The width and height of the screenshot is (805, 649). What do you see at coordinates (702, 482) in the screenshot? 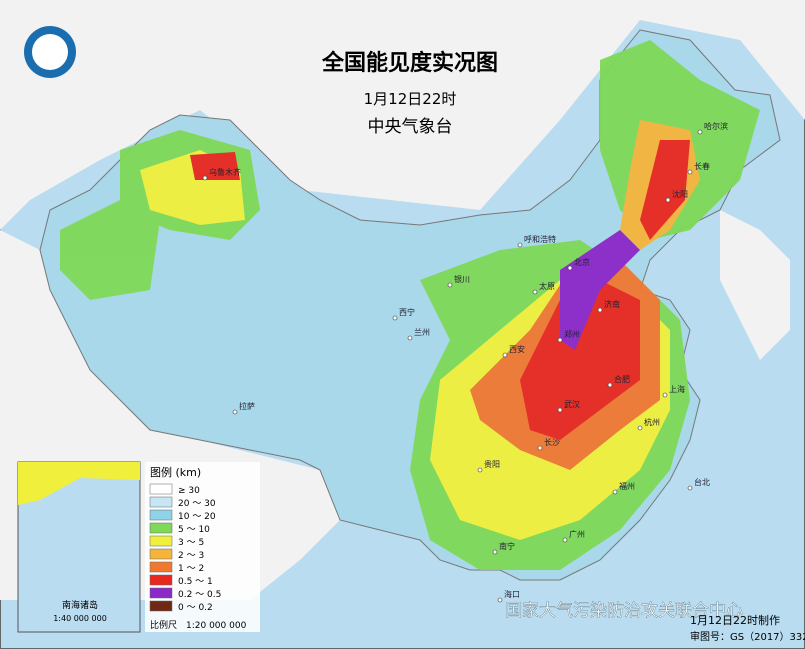
I see `city-label: 台北` at bounding box center [702, 482].